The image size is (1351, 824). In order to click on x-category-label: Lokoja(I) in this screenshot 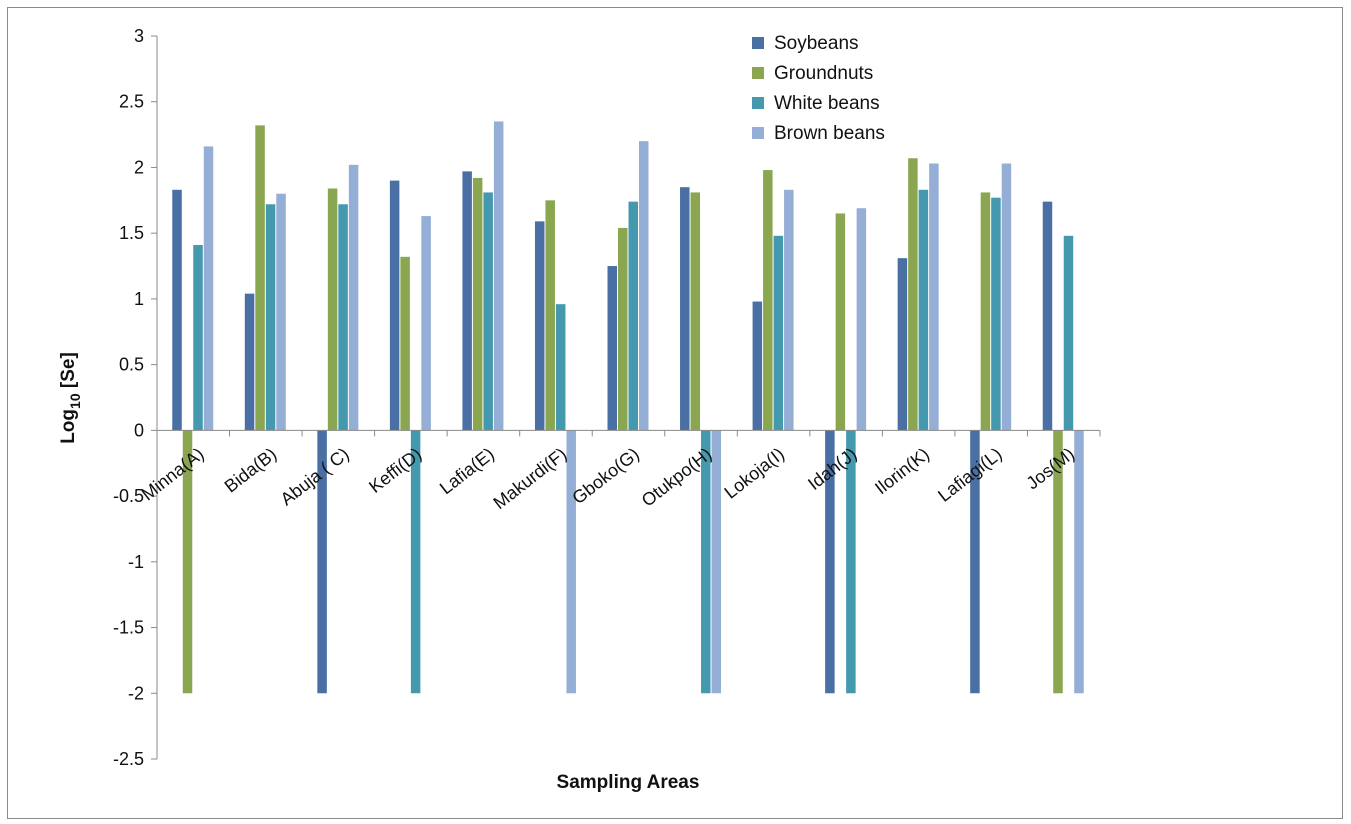, I will do `click(754, 473)`.